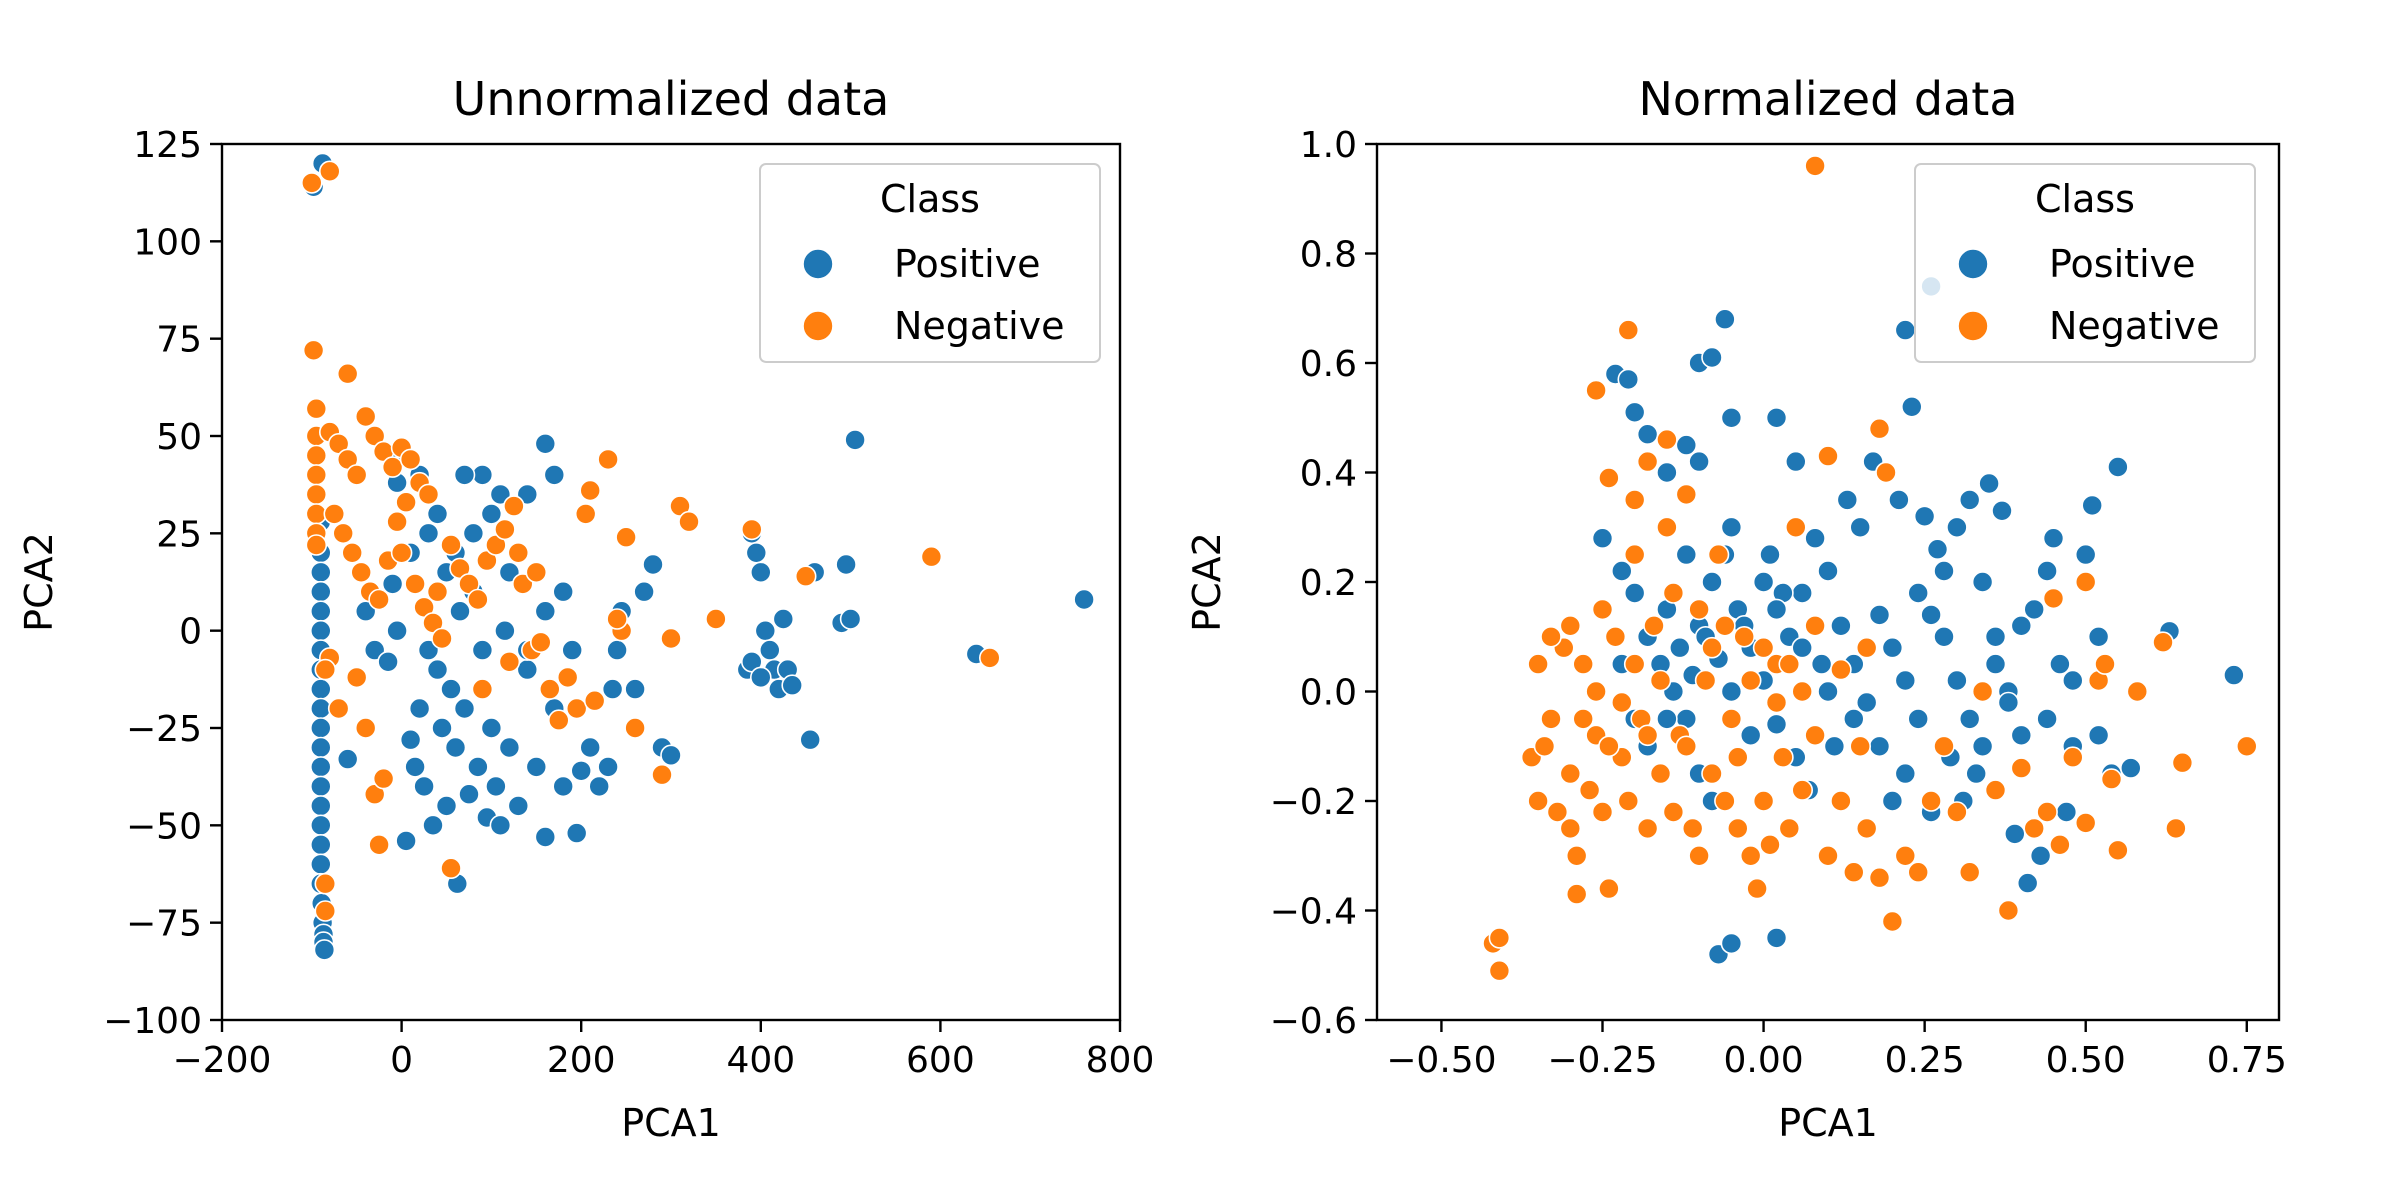 The height and width of the screenshot is (1200, 2400). What do you see at coordinates (967, 264) in the screenshot?
I see `legend-label-positive: Positive` at bounding box center [967, 264].